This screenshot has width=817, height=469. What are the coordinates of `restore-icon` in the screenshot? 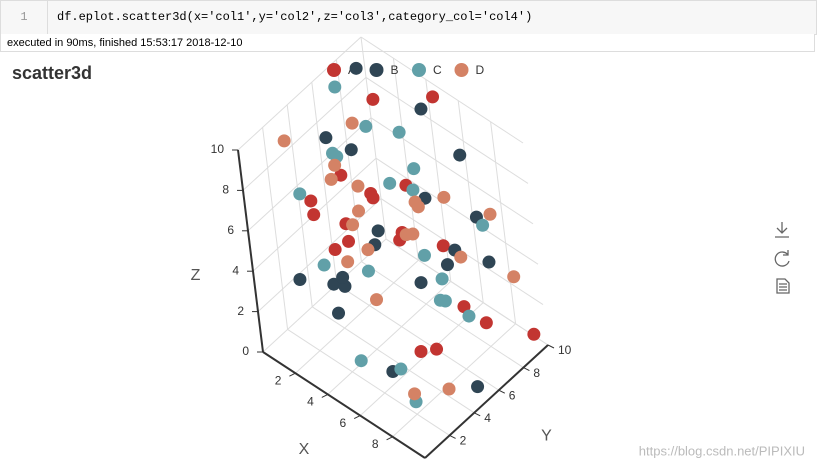 It's located at (782, 258).